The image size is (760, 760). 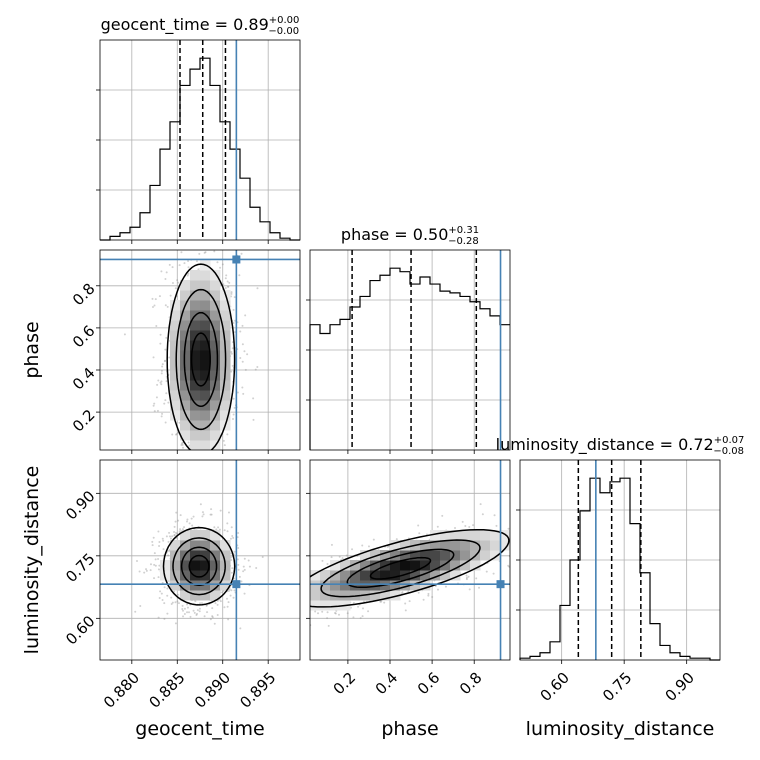 I want to click on title-plus: +0.00, so click(x=284, y=20).